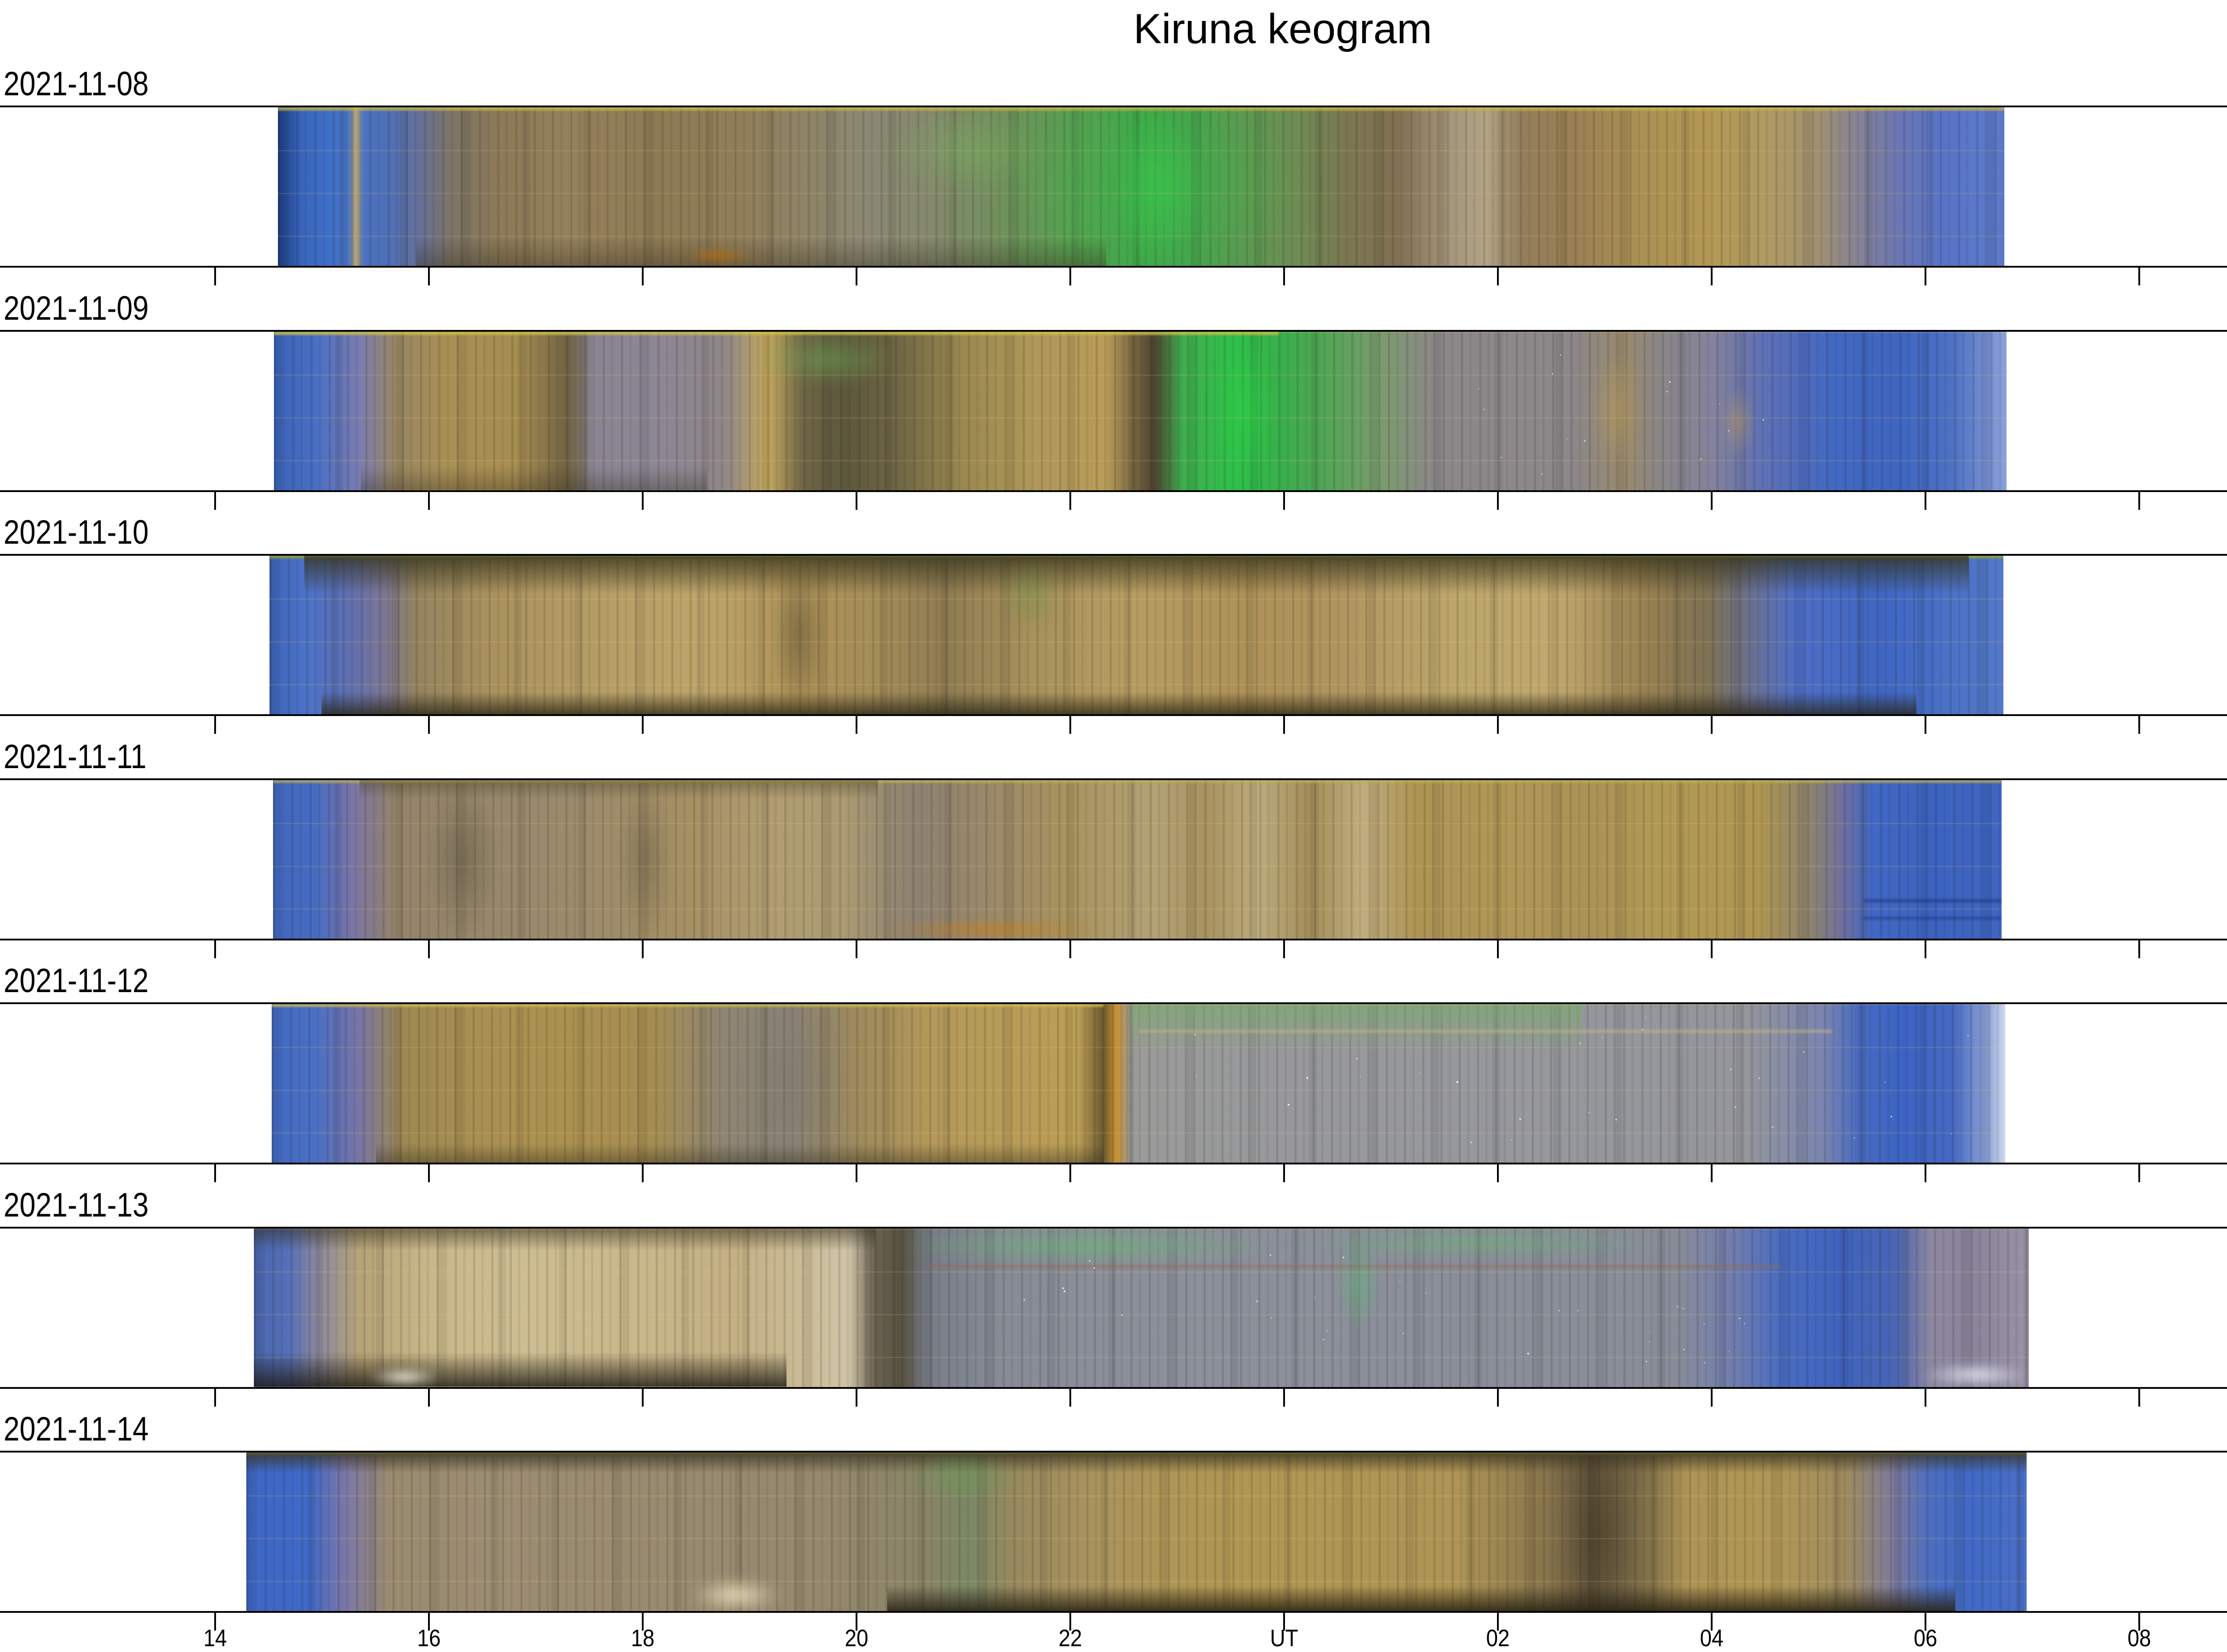 This screenshot has width=2227, height=1652. Describe the element at coordinates (1282, 29) in the screenshot. I see `chart-title: Kiruna keogram` at that location.